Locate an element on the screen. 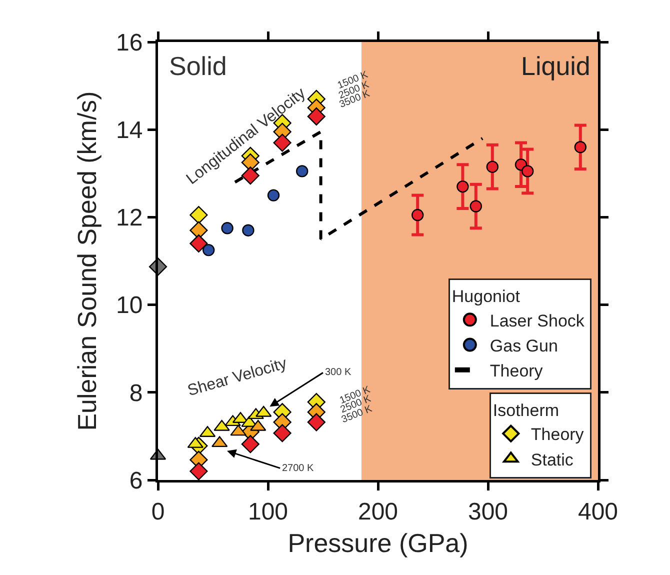 This screenshot has height=575, width=670. y-tick-label: 8 is located at coordinates (136, 393).